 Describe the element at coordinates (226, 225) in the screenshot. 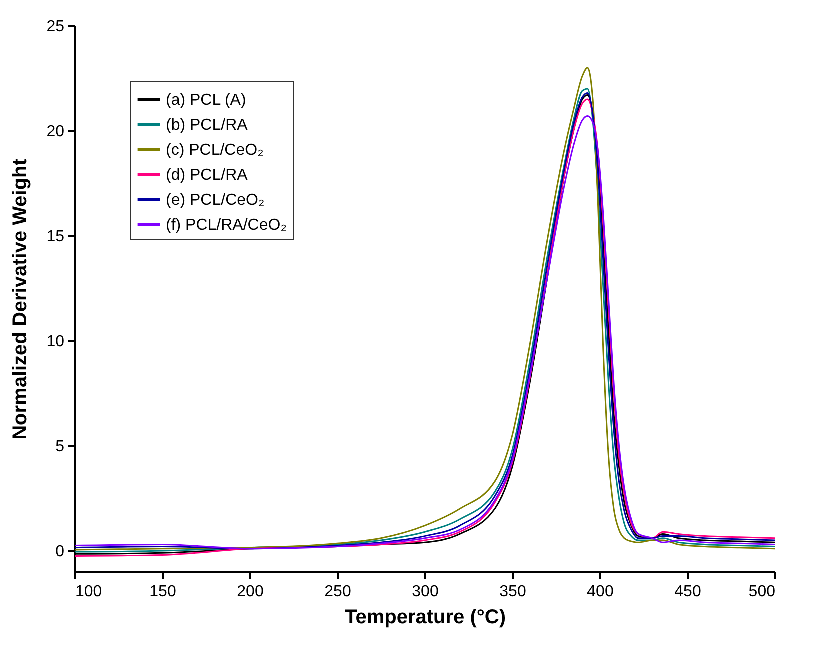

I see `legend-label: (f) PCL/RA/CeO₂` at that location.